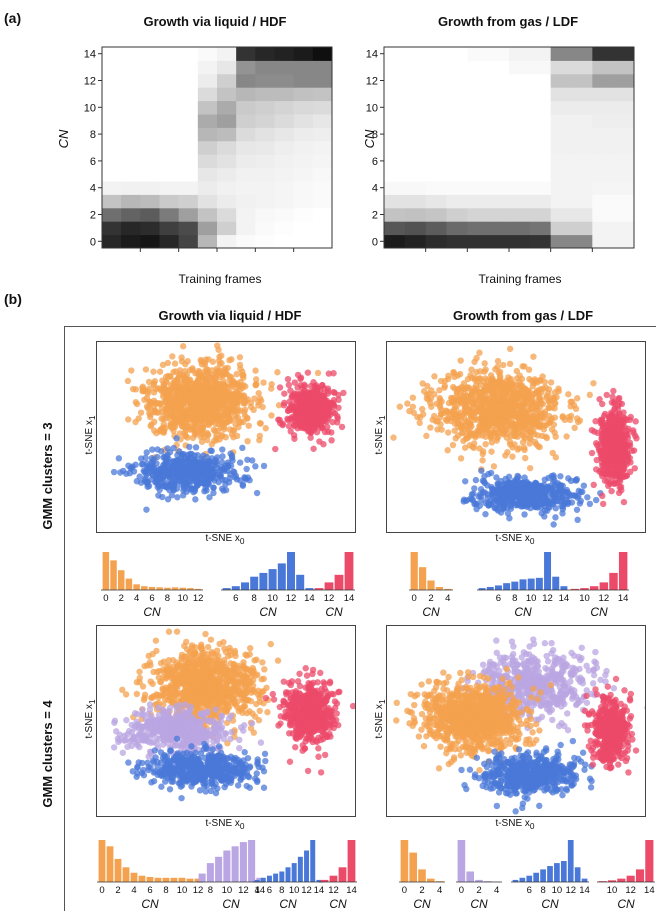 This screenshot has width=664, height=917. I want to click on heatmap-ldf-ytick-label-6: 6, so click(375, 162).